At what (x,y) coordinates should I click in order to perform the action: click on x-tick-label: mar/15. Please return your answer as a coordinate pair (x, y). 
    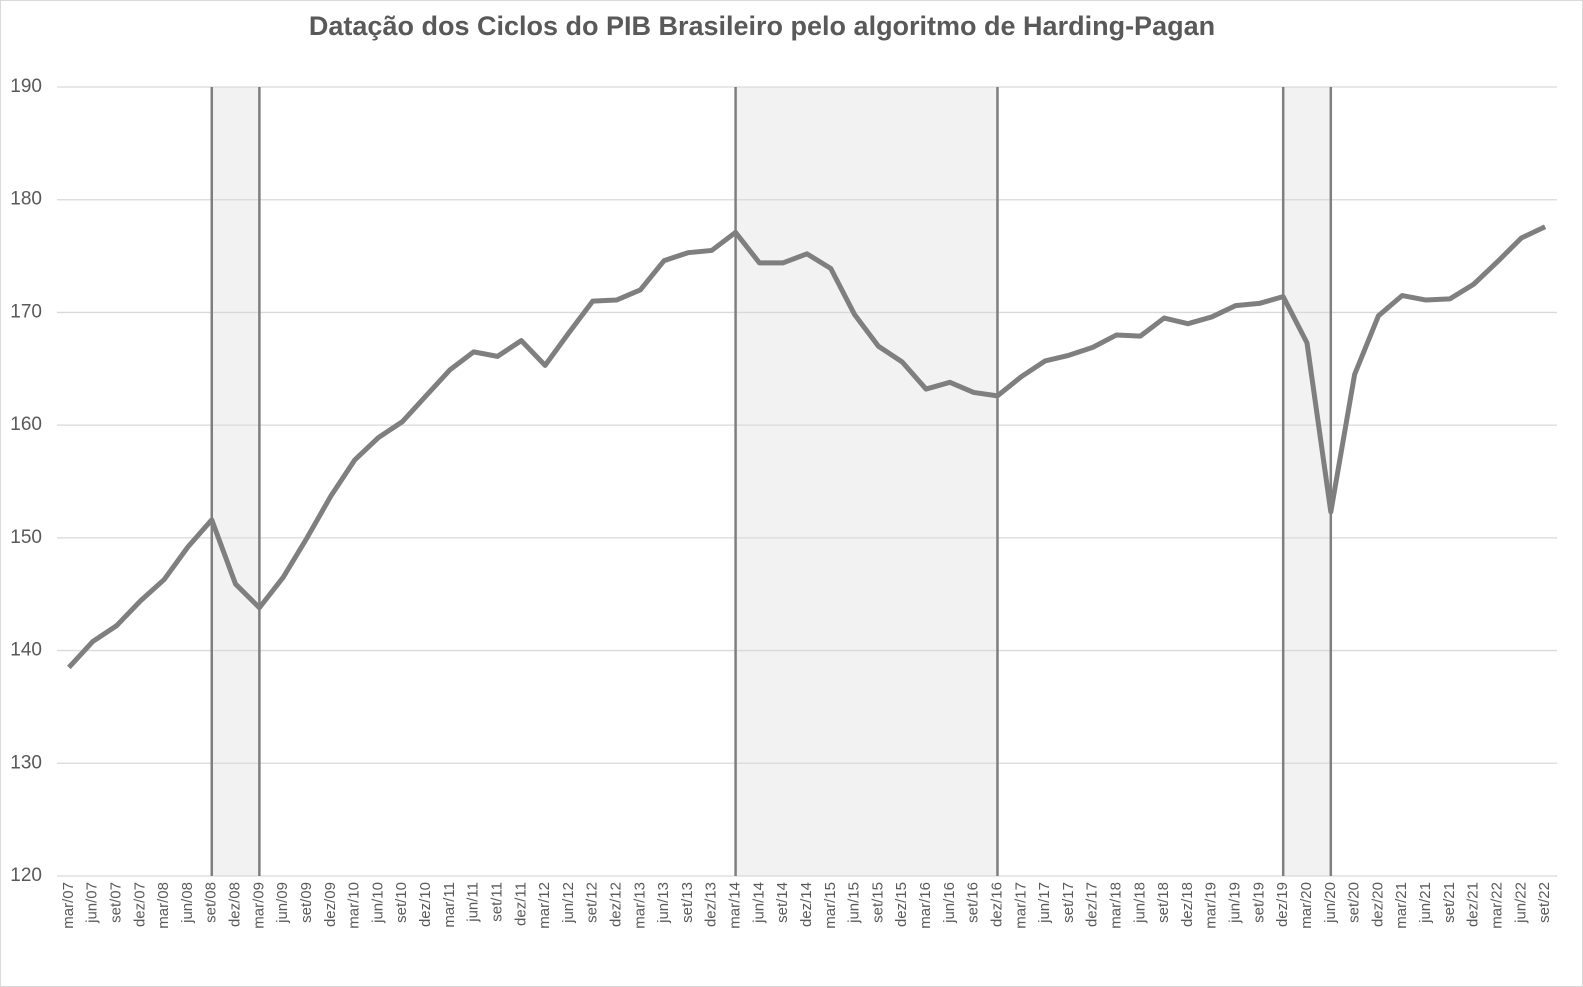
    Looking at the image, I should click on (830, 905).